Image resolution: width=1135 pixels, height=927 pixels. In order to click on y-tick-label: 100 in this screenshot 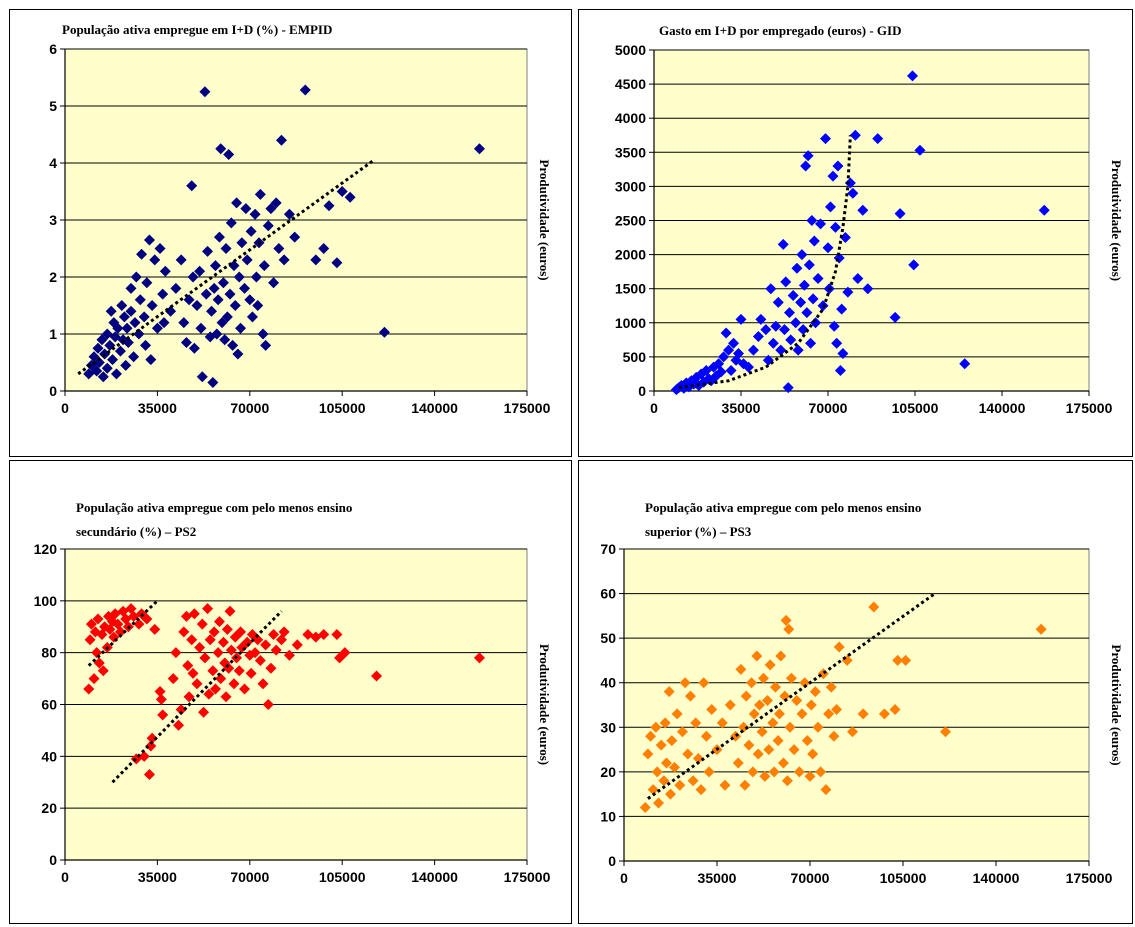, I will do `click(46, 601)`.